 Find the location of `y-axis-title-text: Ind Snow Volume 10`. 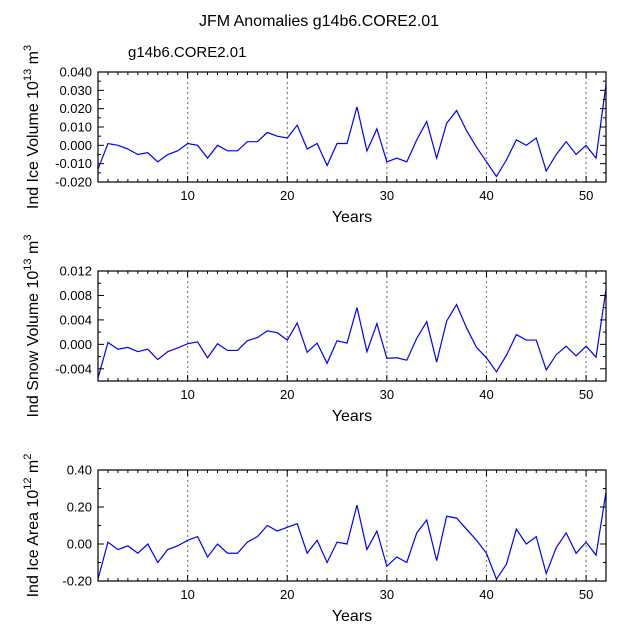

y-axis-title-text: Ind Snow Volume 10 is located at coordinates (33, 344).